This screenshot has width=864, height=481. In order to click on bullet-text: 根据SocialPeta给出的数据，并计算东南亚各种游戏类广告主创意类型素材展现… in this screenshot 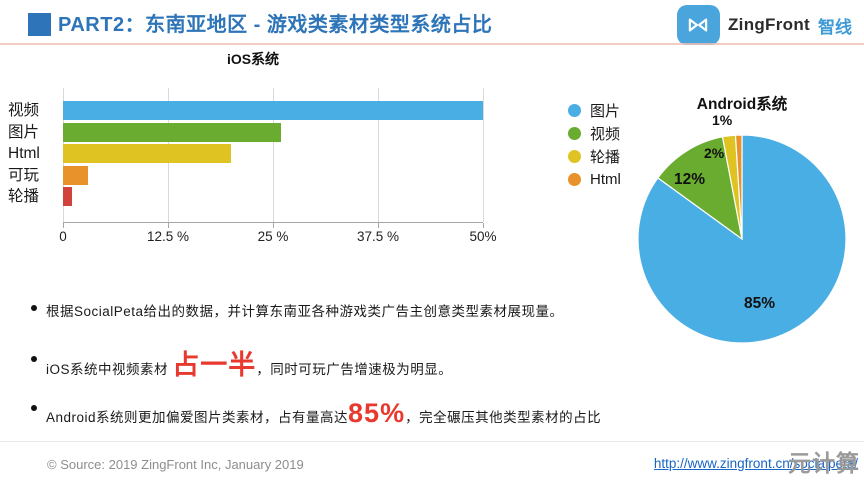, I will do `click(305, 311)`.